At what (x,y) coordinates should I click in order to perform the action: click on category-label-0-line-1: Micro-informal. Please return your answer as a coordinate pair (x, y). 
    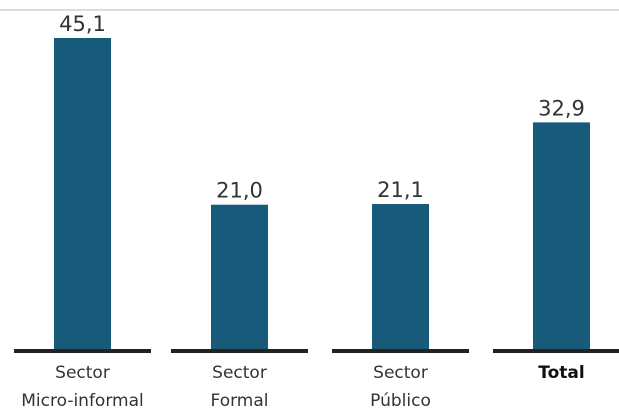
    Looking at the image, I should click on (82, 400).